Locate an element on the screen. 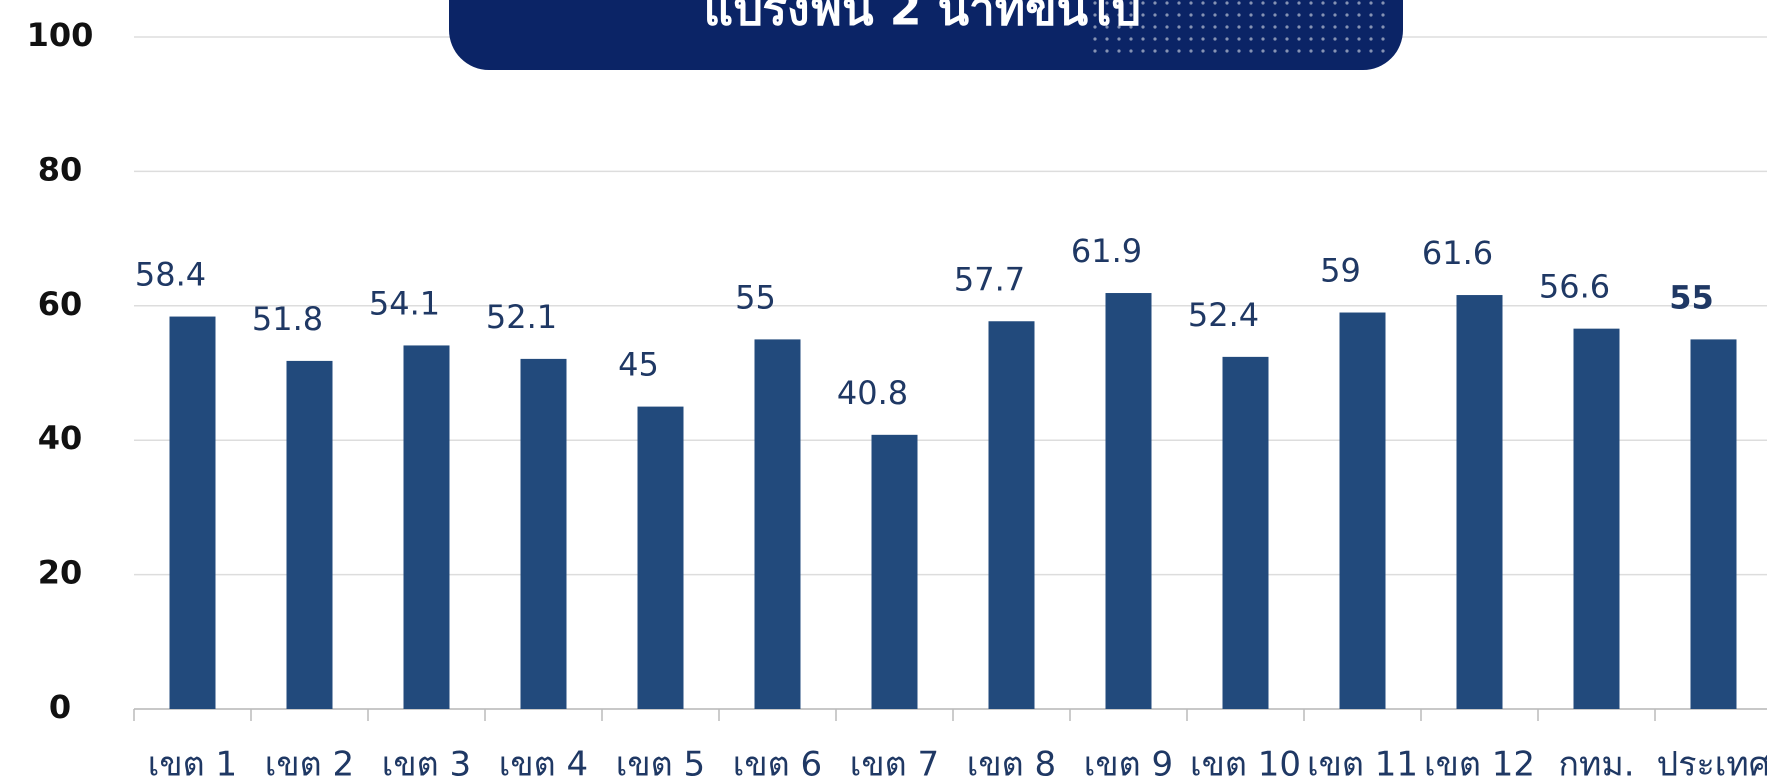 This screenshot has height=783, width=1767. x-tick-label: เขต 6 is located at coordinates (777, 764).